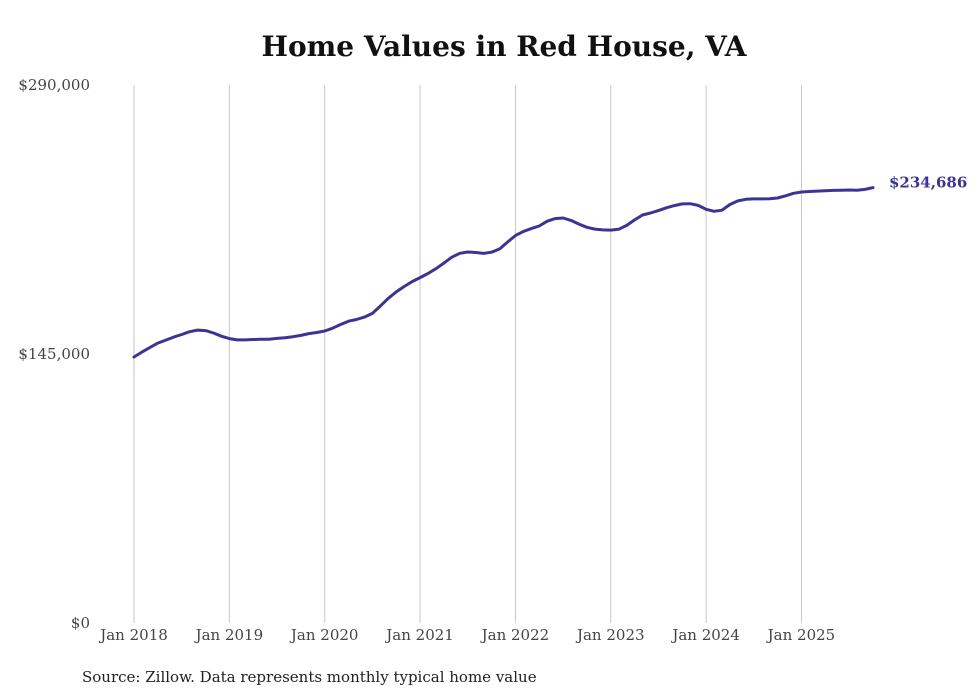 The width and height of the screenshot is (980, 699). What do you see at coordinates (610, 635) in the screenshot?
I see `x-tick-label: Jan 2023` at bounding box center [610, 635].